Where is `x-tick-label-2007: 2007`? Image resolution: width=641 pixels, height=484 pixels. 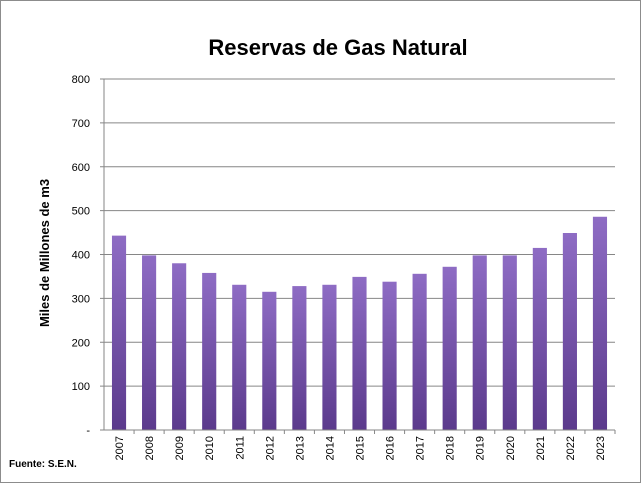 x-tick-label-2007: 2007 is located at coordinates (120, 448).